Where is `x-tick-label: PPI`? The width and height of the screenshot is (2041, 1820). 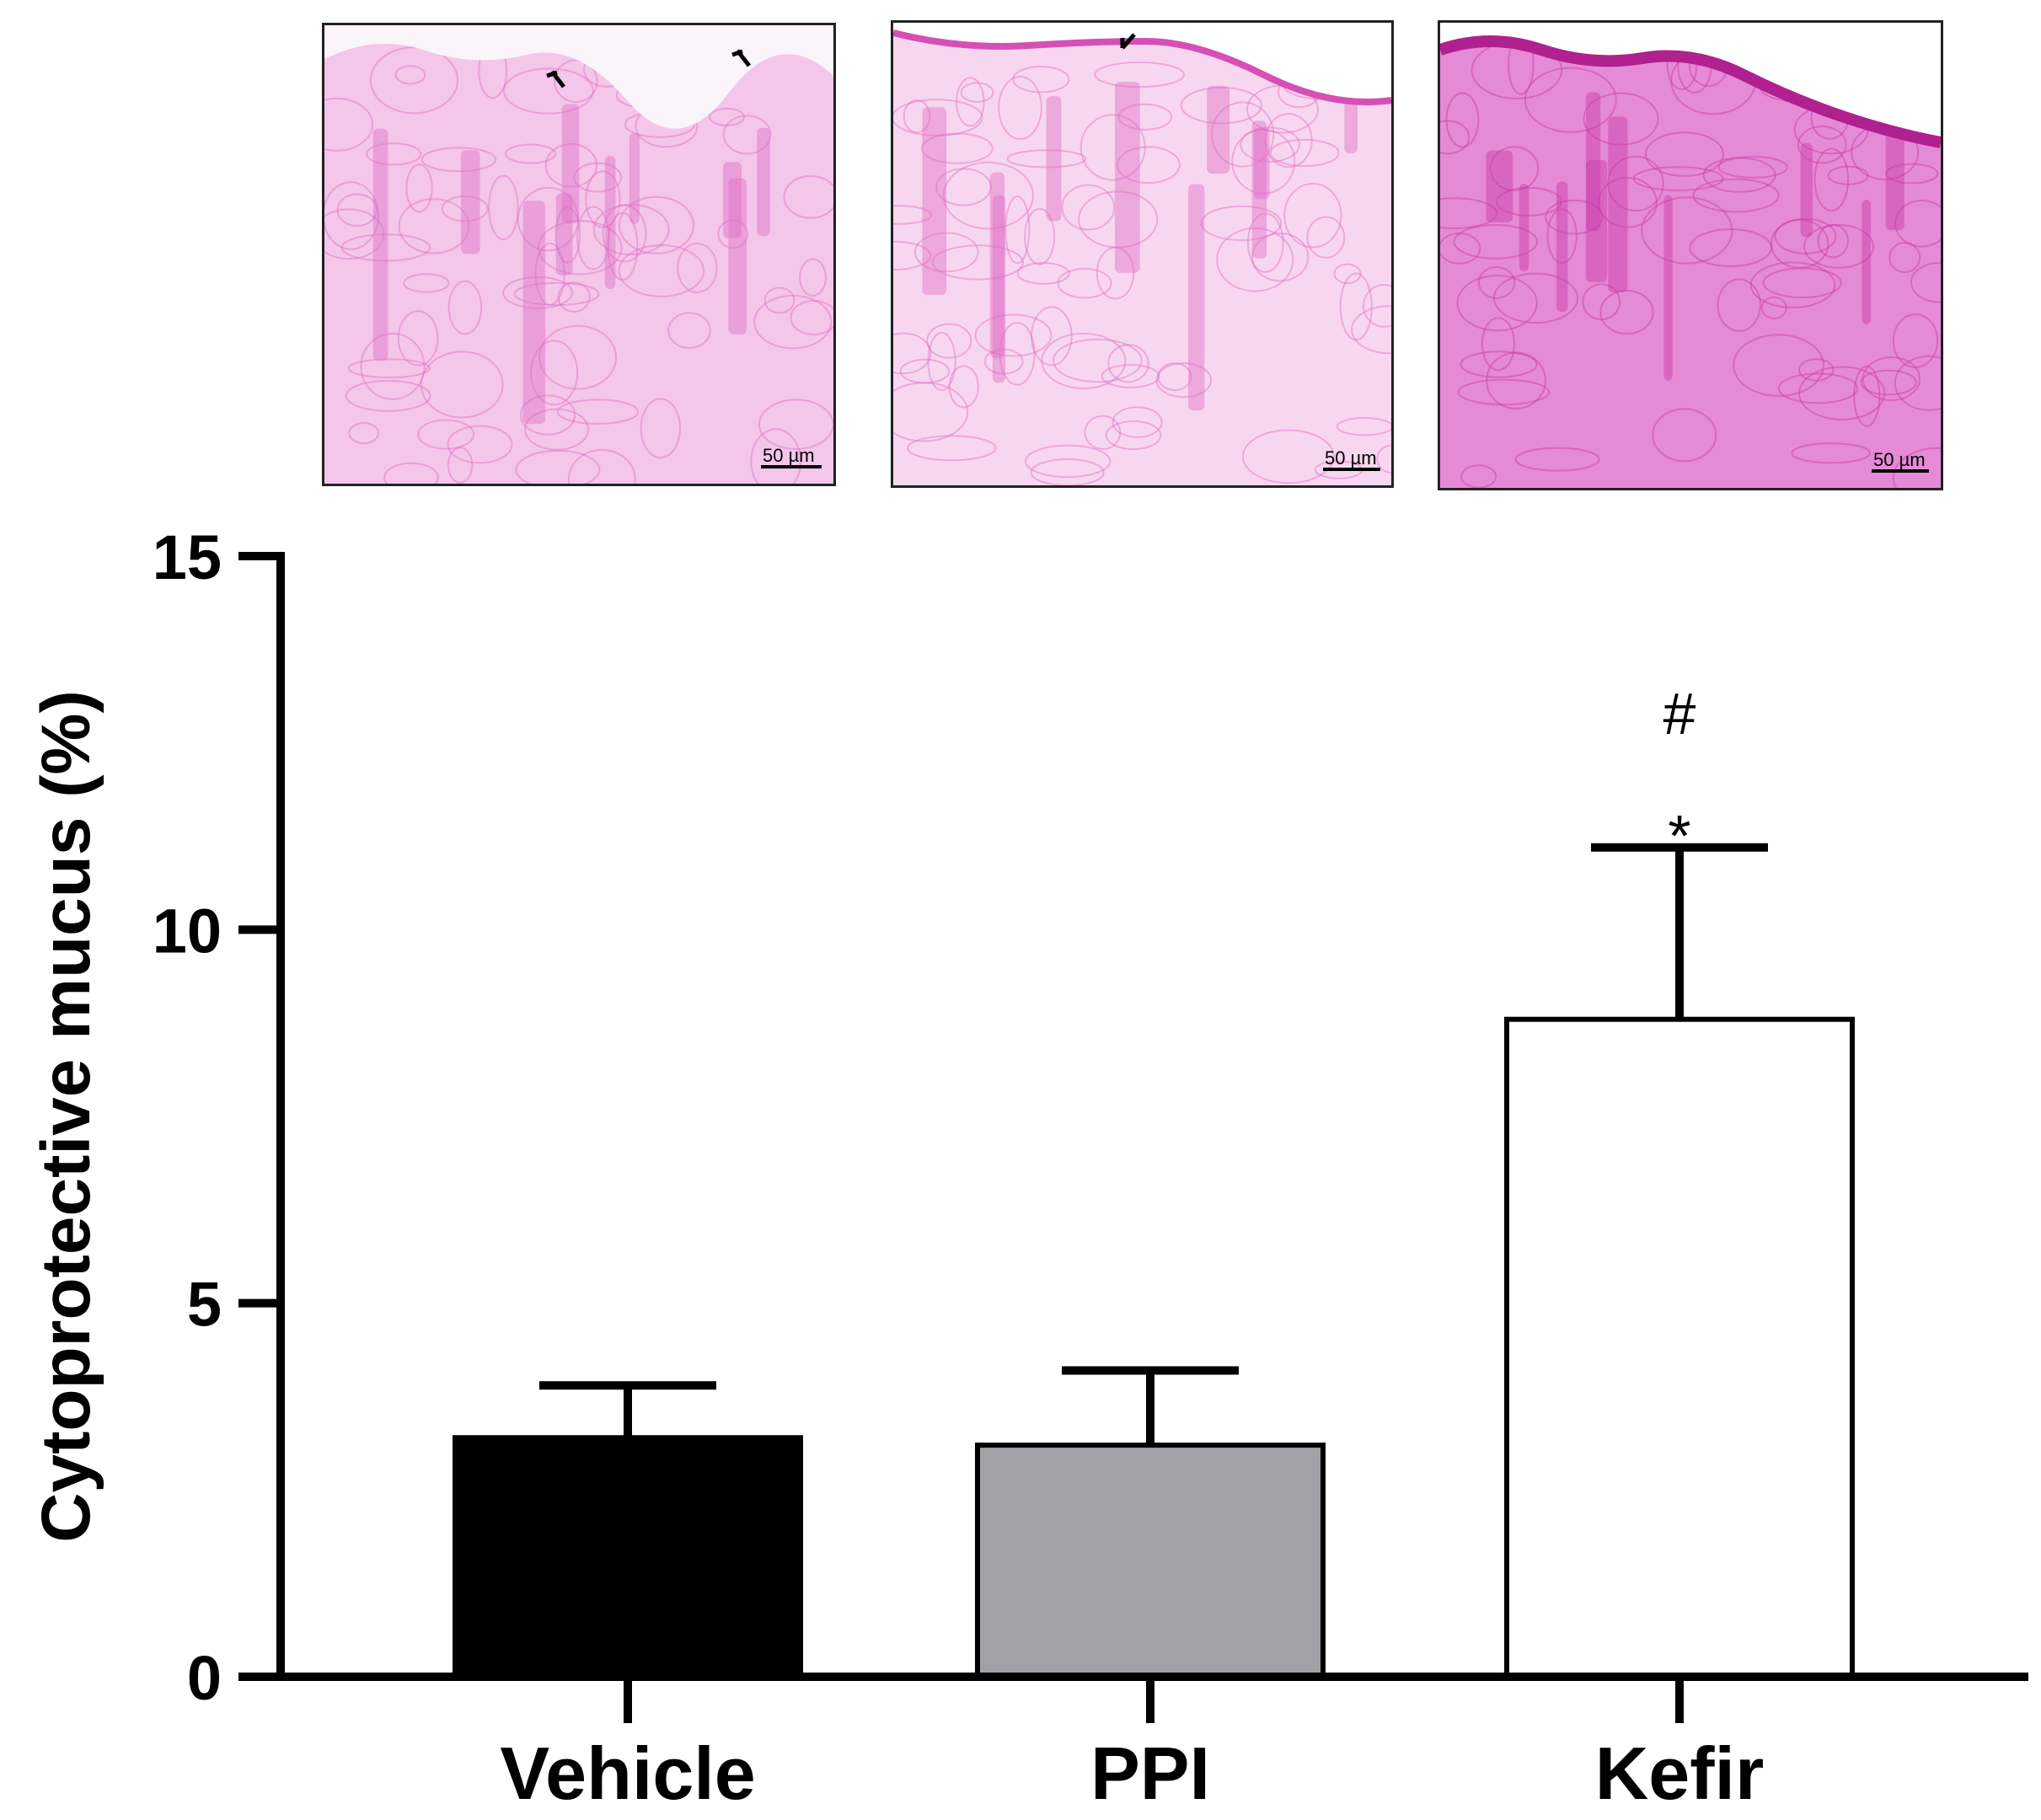 x-tick-label: PPI is located at coordinates (1150, 1773).